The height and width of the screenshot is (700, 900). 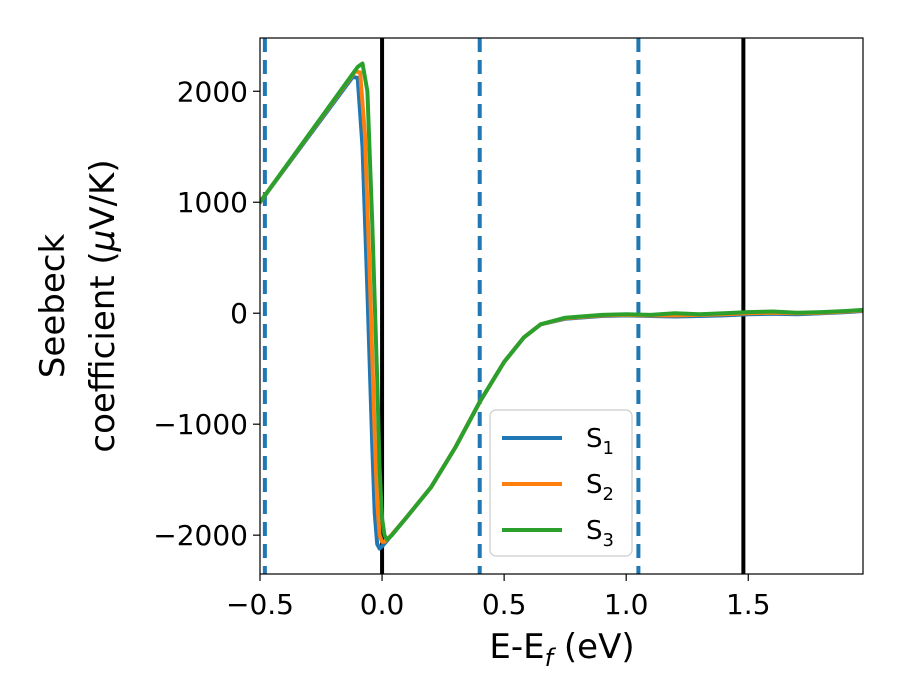 What do you see at coordinates (212, 202) in the screenshot?
I see `y-tick-label: 1000` at bounding box center [212, 202].